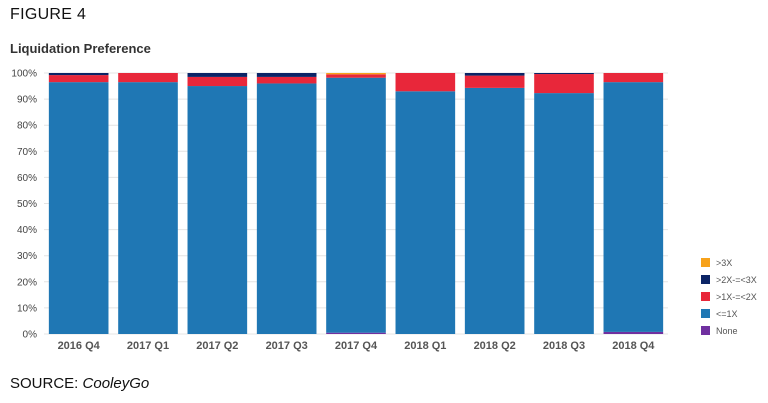 This screenshot has width=768, height=403. I want to click on legend-label: <=1X, so click(727, 314).